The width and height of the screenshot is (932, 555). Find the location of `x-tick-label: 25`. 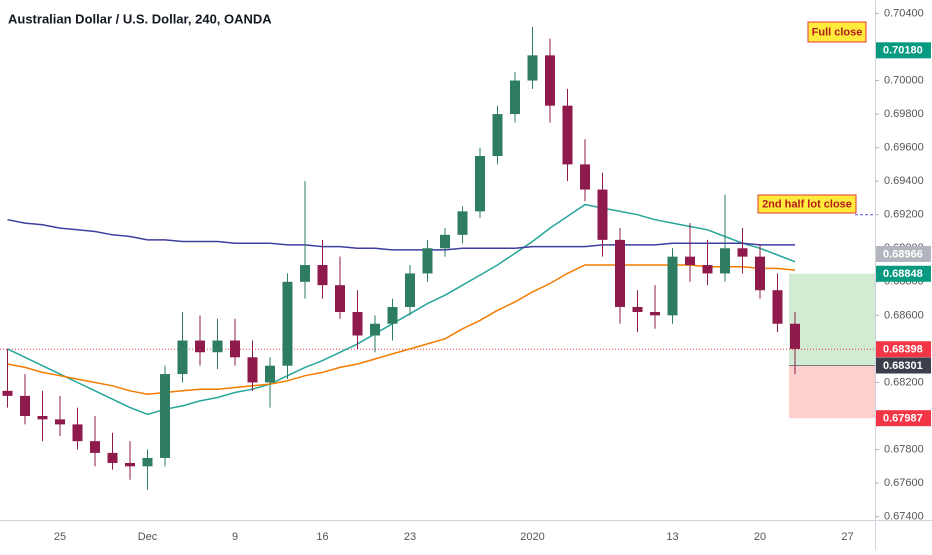

x-tick-label: 25 is located at coordinates (60, 537).